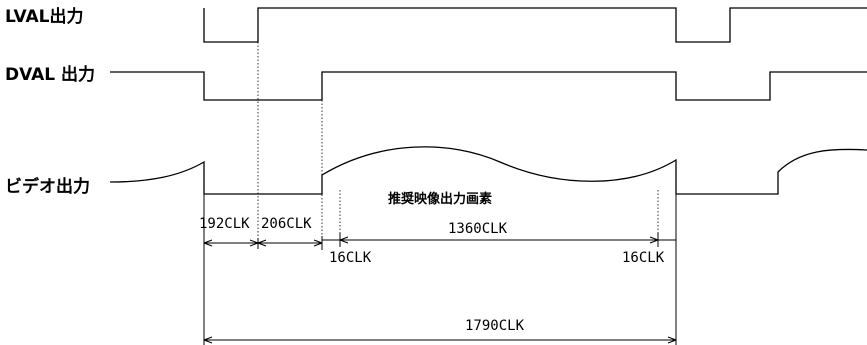  Describe the element at coordinates (478, 229) in the screenshot. I see `clk-1360-label: 1360CLK` at that location.